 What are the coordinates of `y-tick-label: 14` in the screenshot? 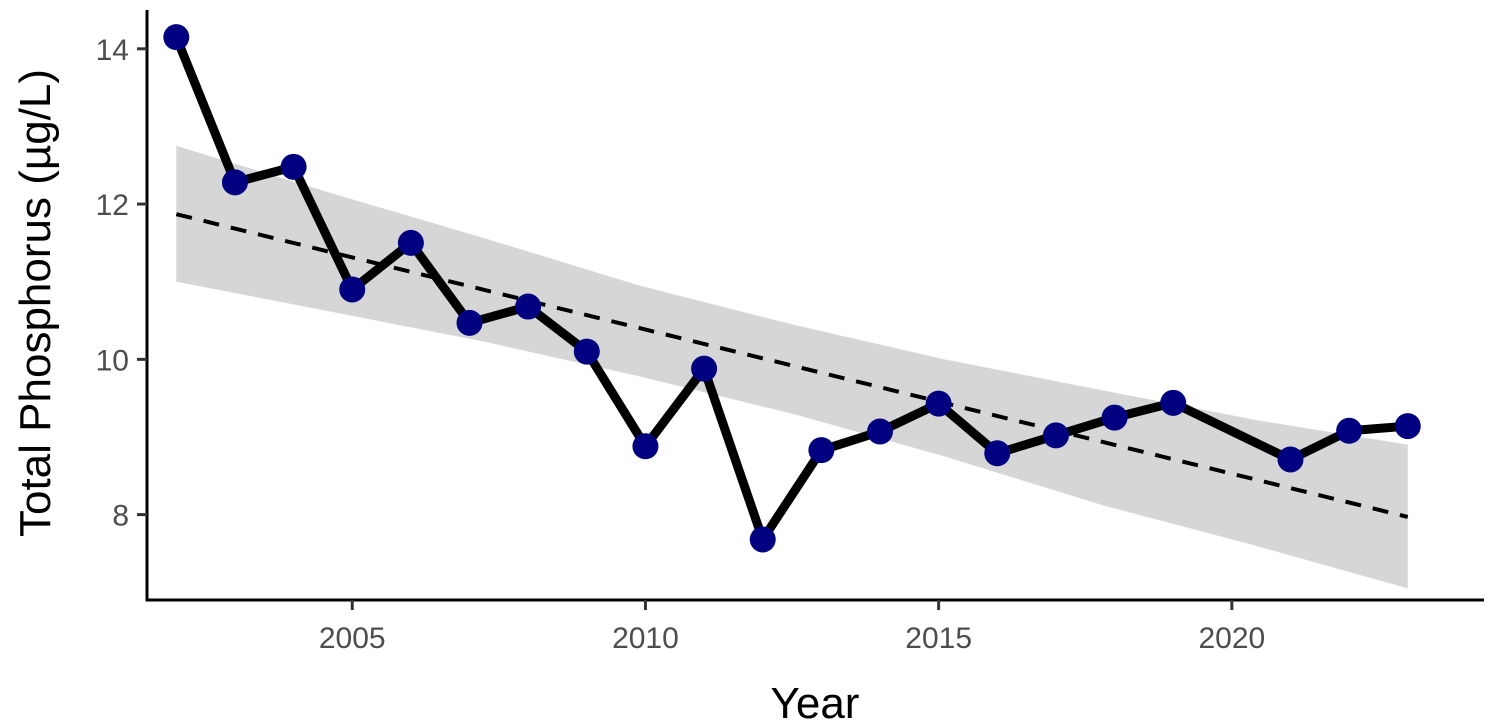 It's located at (112, 50).